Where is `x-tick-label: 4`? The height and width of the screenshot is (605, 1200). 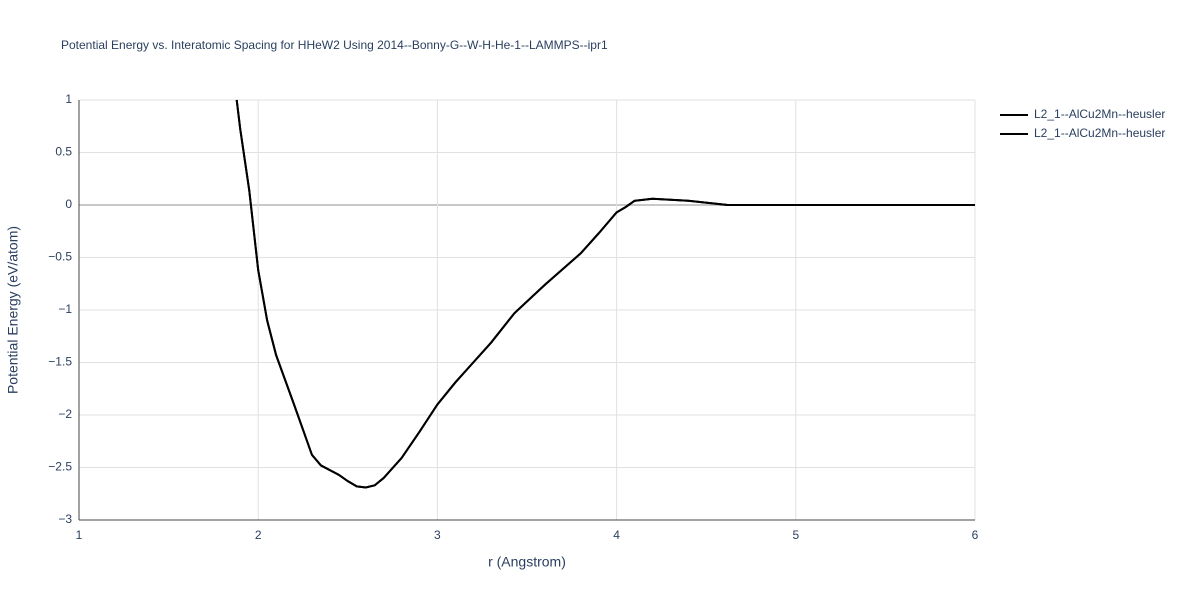 x-tick-label: 4 is located at coordinates (616, 535).